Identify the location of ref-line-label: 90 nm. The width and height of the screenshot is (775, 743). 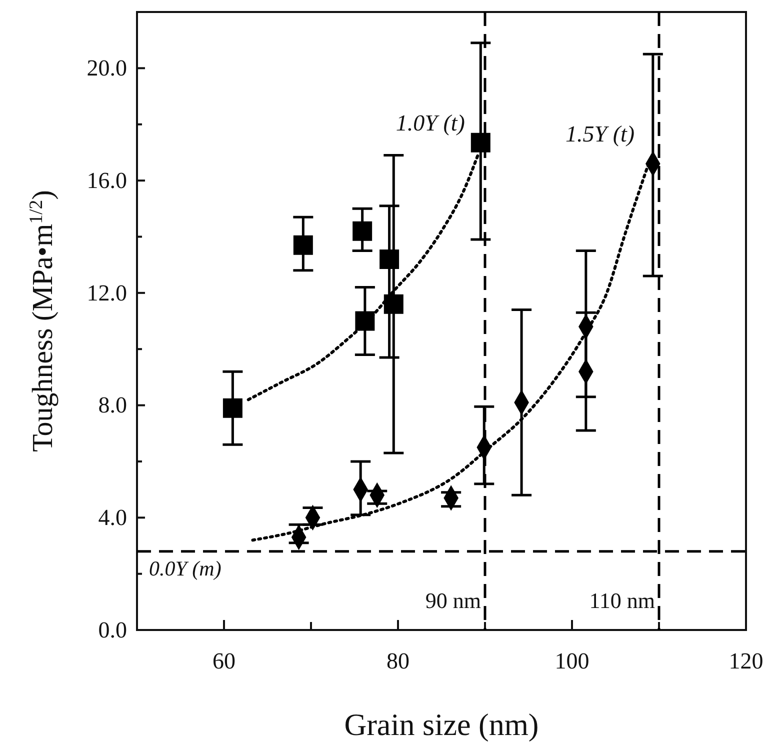
(453, 600).